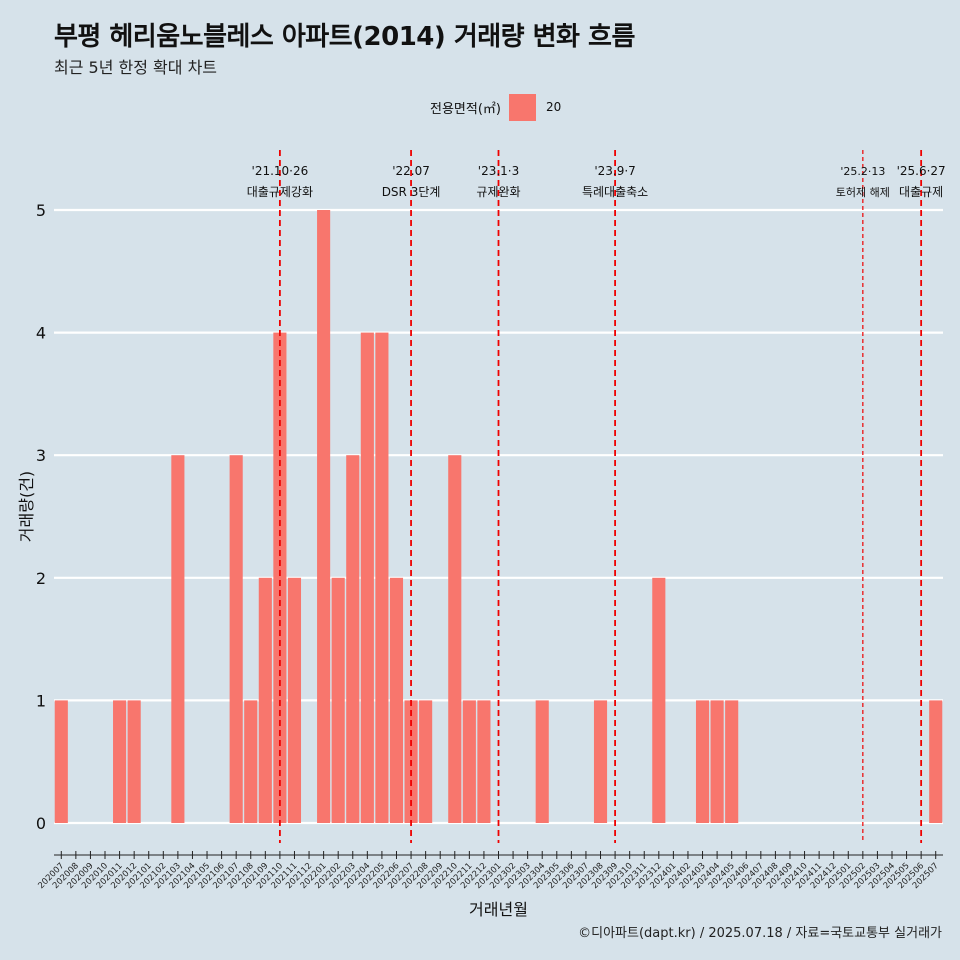  What do you see at coordinates (498, 909) in the screenshot?
I see `x-axis-title: 거래년월` at bounding box center [498, 909].